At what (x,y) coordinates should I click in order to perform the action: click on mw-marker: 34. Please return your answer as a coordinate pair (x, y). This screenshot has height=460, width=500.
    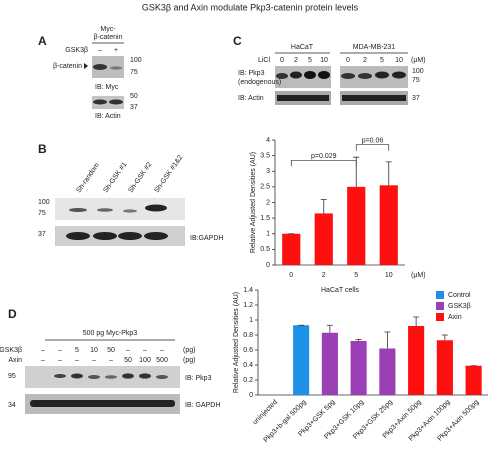
    Looking at the image, I should click on (12, 405).